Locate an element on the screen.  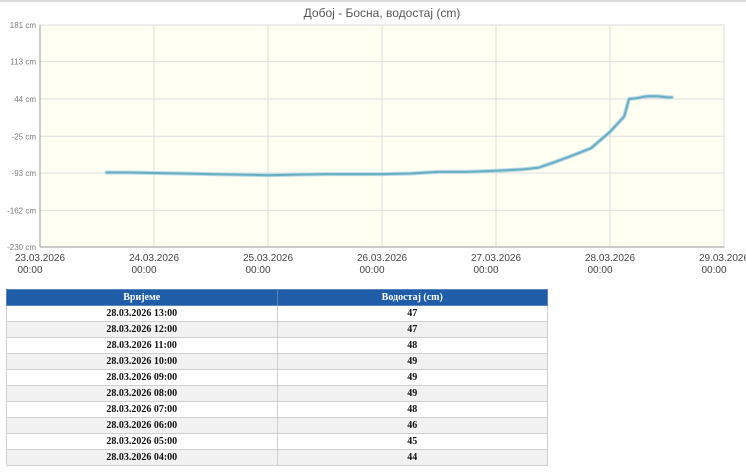
x-tick-date: 27.03.2026 is located at coordinates (496, 258).